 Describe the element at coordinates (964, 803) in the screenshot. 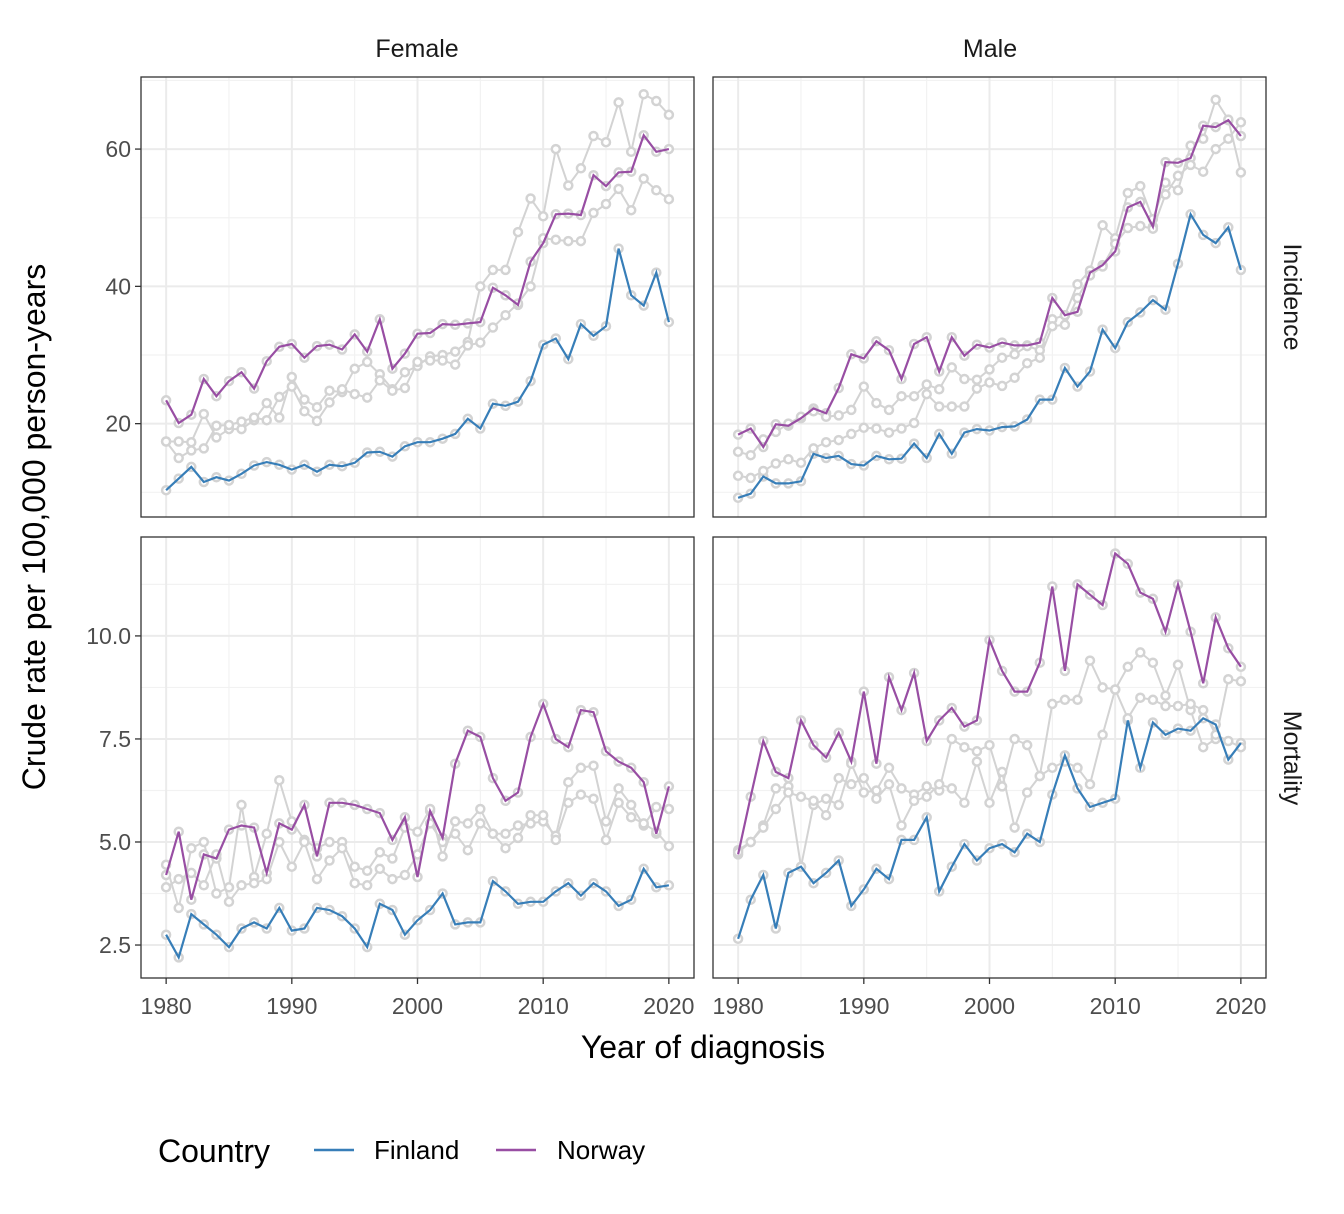

I see `point-other-3-1998` at that location.